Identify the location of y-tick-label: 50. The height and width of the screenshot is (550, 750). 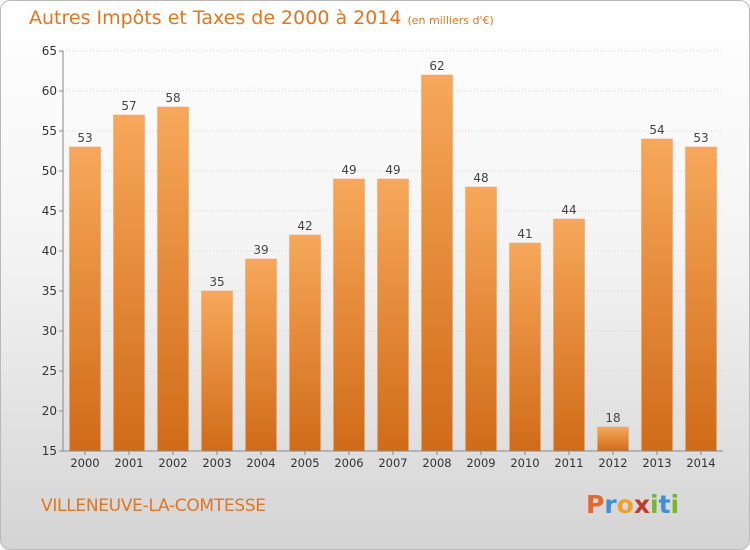
(49, 171).